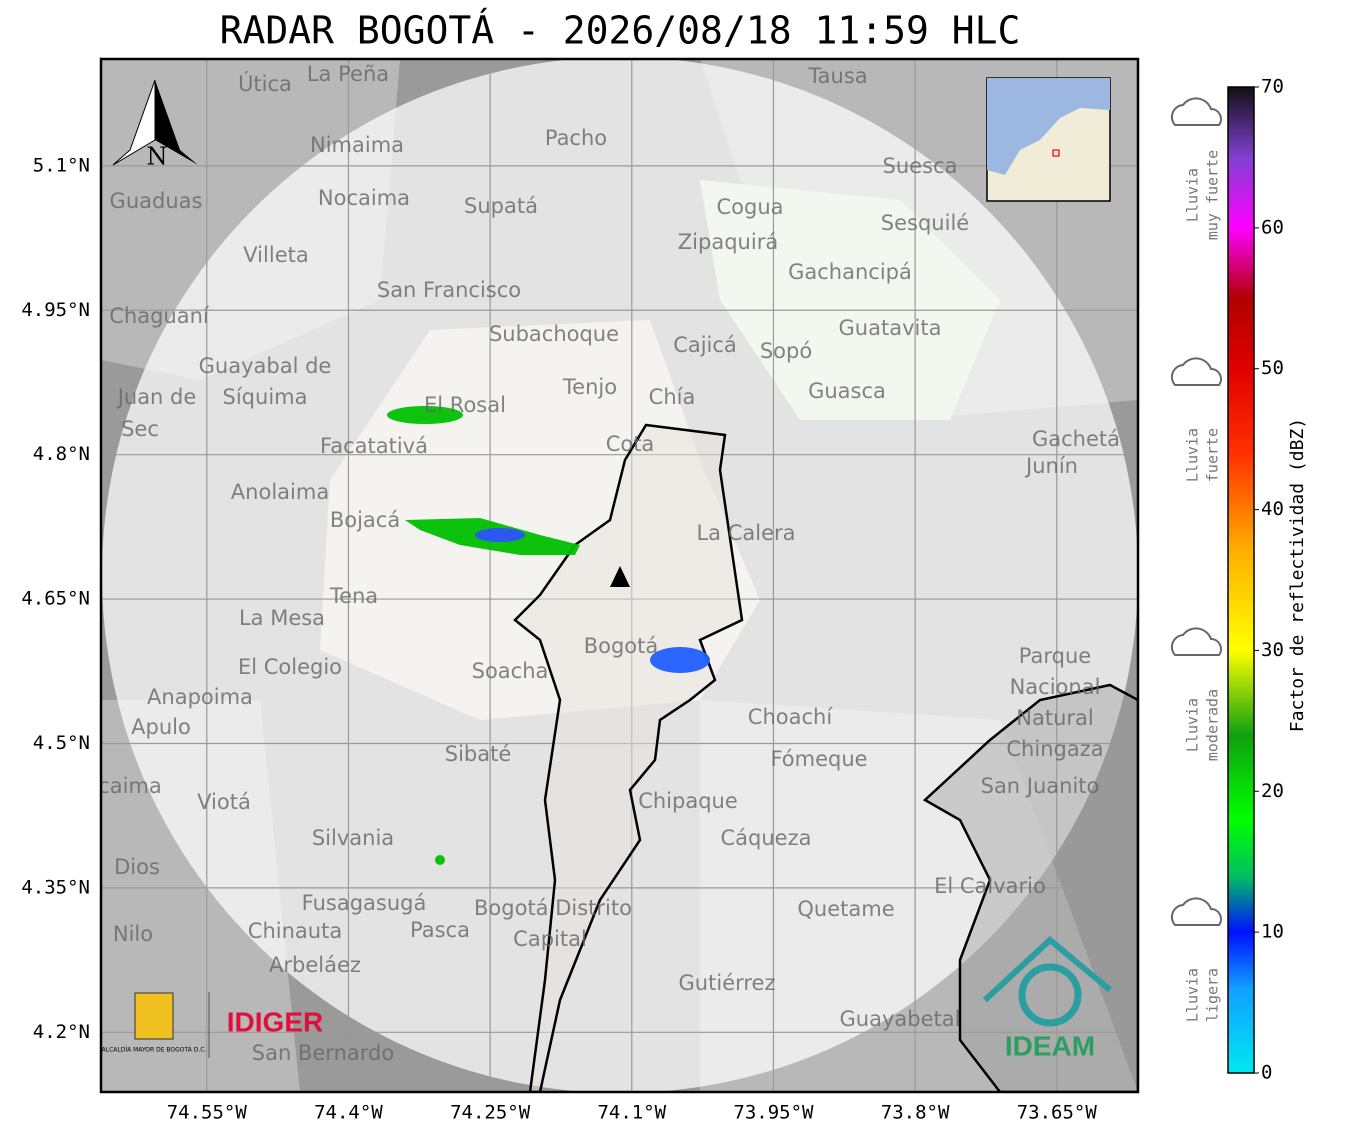 Image resolution: width=1349 pixels, height=1143 pixels. I want to click on place-label: San Juanito, so click(1040, 786).